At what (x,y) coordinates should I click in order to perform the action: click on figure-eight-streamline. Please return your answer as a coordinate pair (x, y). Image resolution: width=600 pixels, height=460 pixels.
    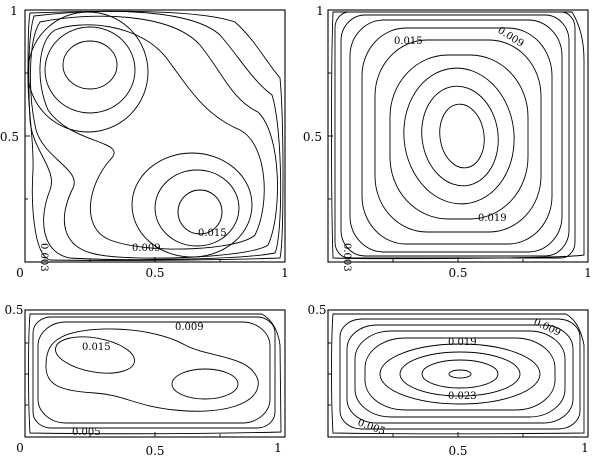
    Looking at the image, I should click on (152, 370).